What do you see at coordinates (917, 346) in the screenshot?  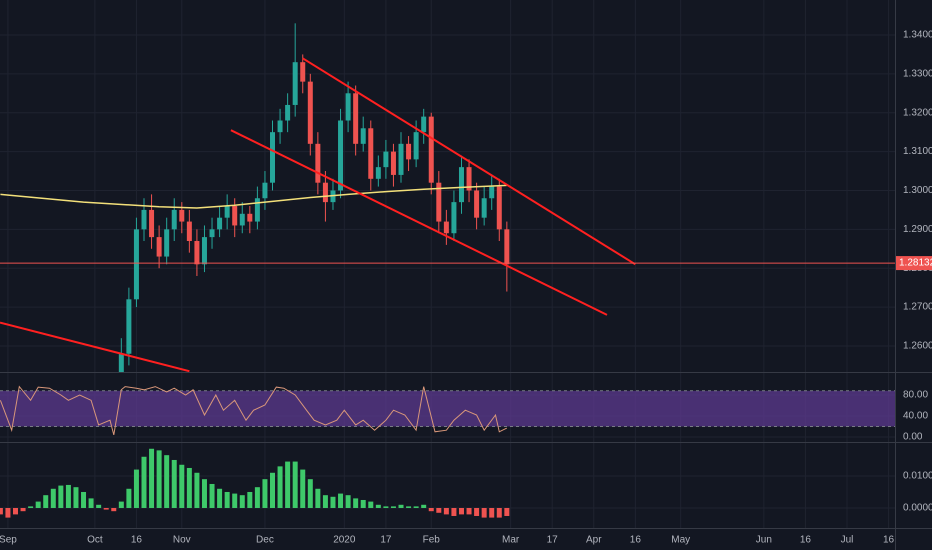 I see `y-tick-label: 1.26000` at bounding box center [917, 346].